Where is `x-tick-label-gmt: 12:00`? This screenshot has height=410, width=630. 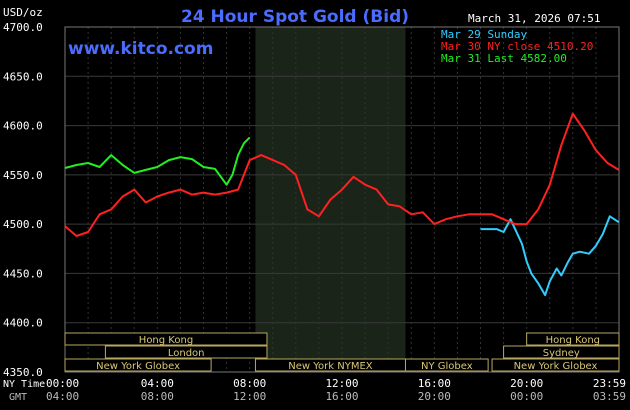
x-tick-label-gmt: 12:00 is located at coordinates (249, 396).